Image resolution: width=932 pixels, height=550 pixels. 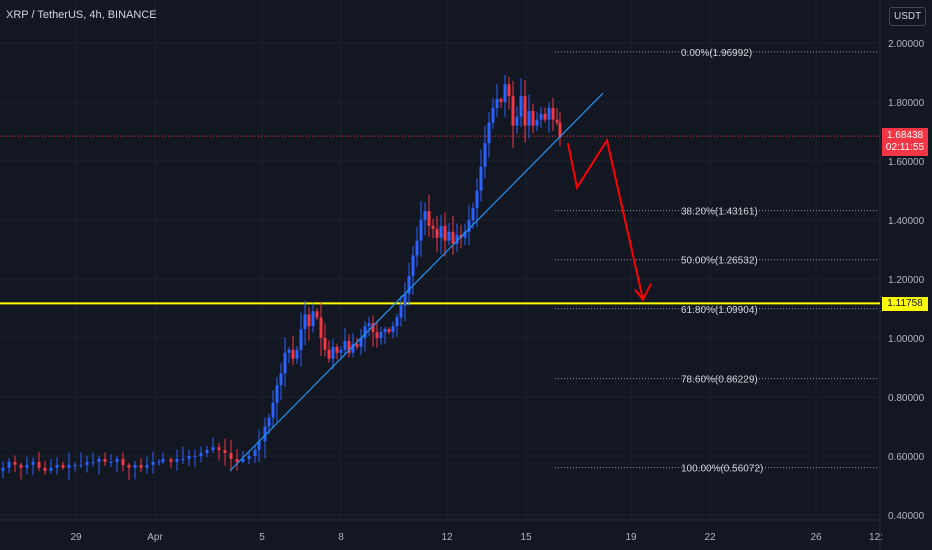 What do you see at coordinates (447, 537) in the screenshot?
I see `x-tick-label: 12` at bounding box center [447, 537].